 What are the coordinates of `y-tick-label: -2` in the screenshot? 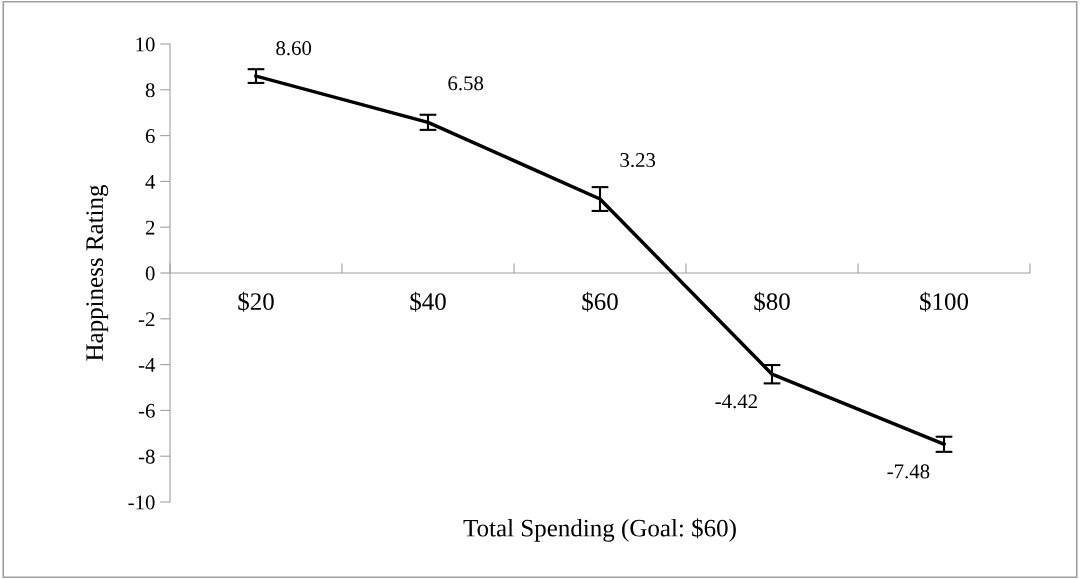 It's located at (146, 319).